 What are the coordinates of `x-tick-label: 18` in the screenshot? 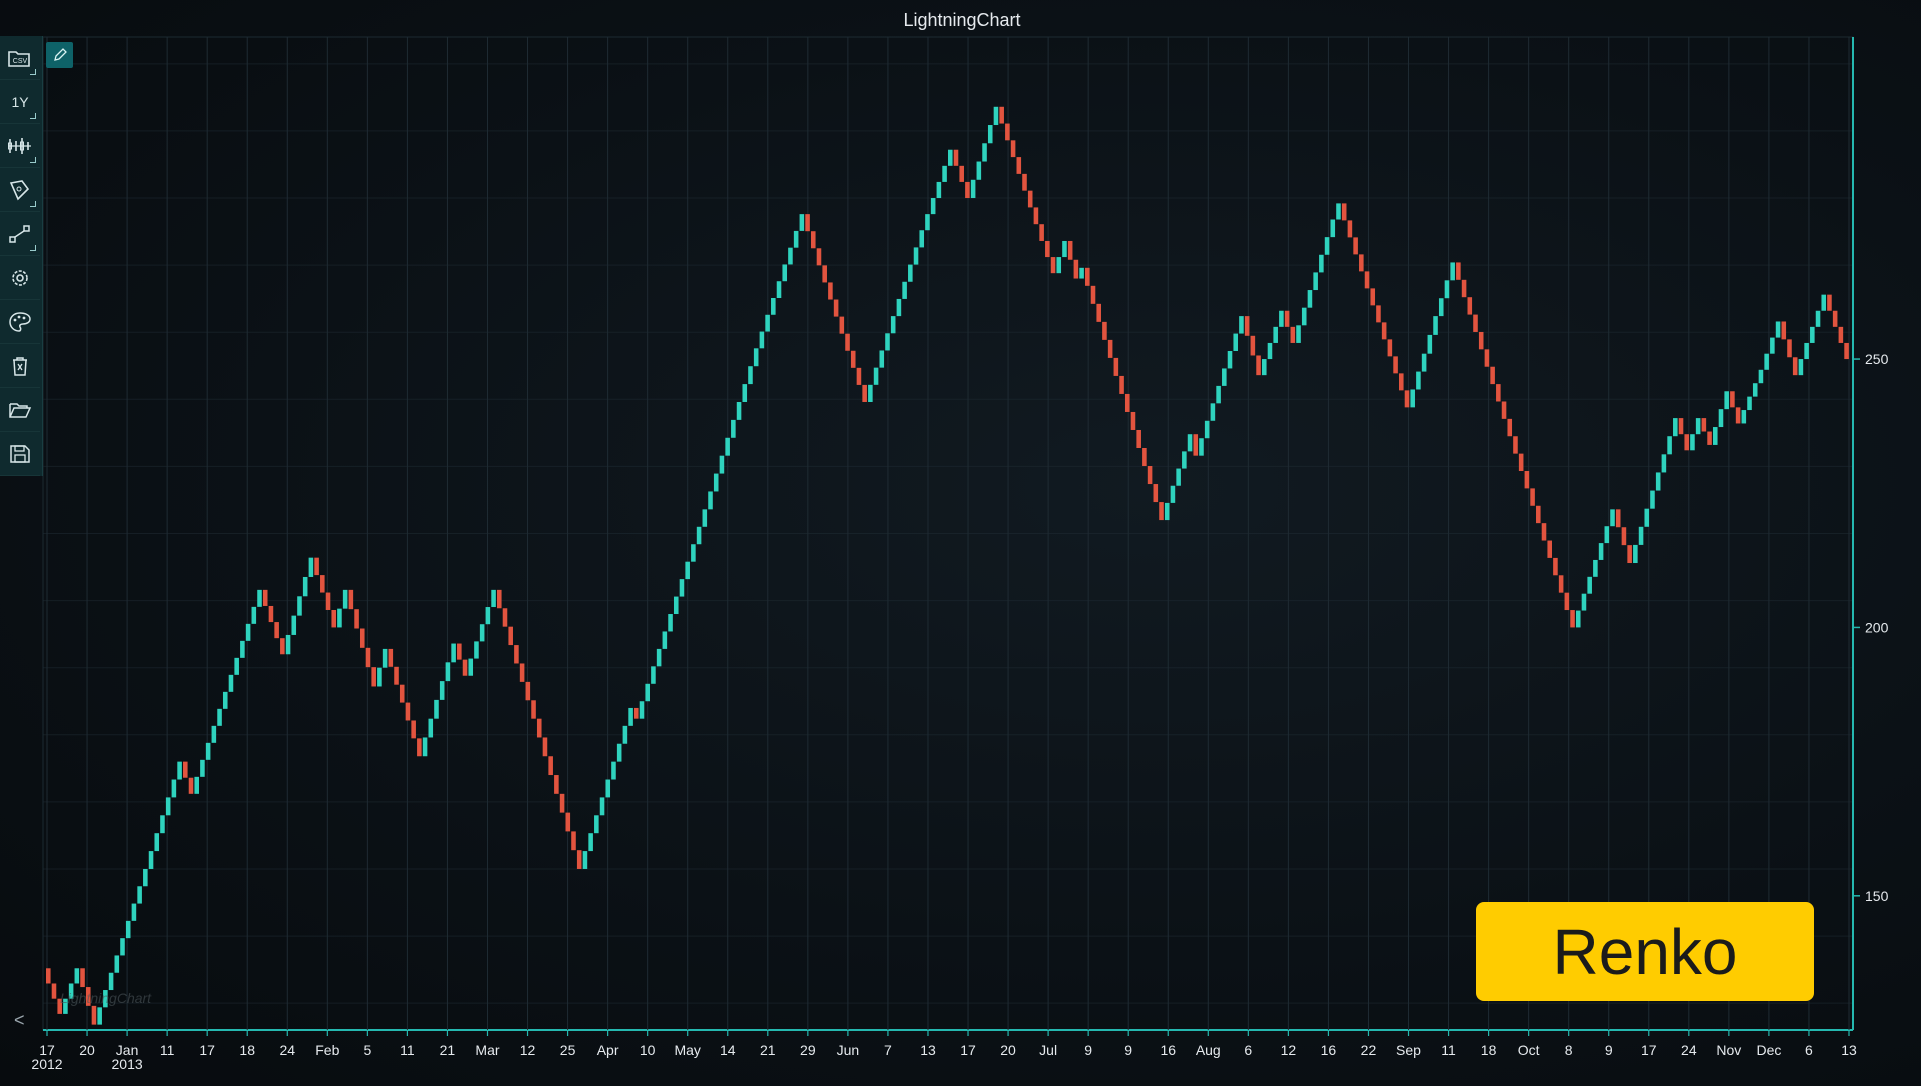 It's located at (1489, 1050).